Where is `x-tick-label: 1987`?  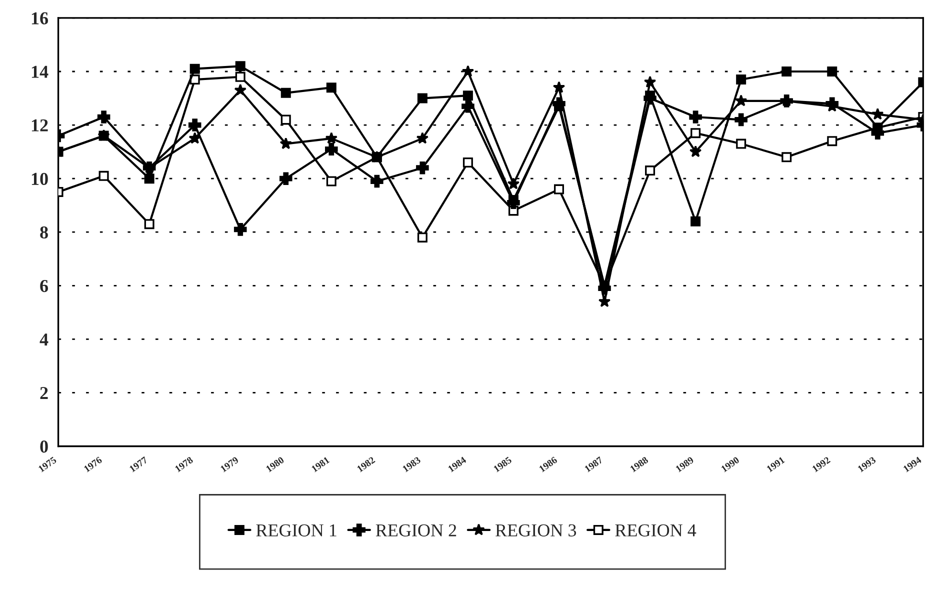
x-tick-label: 1987 is located at coordinates (594, 464).